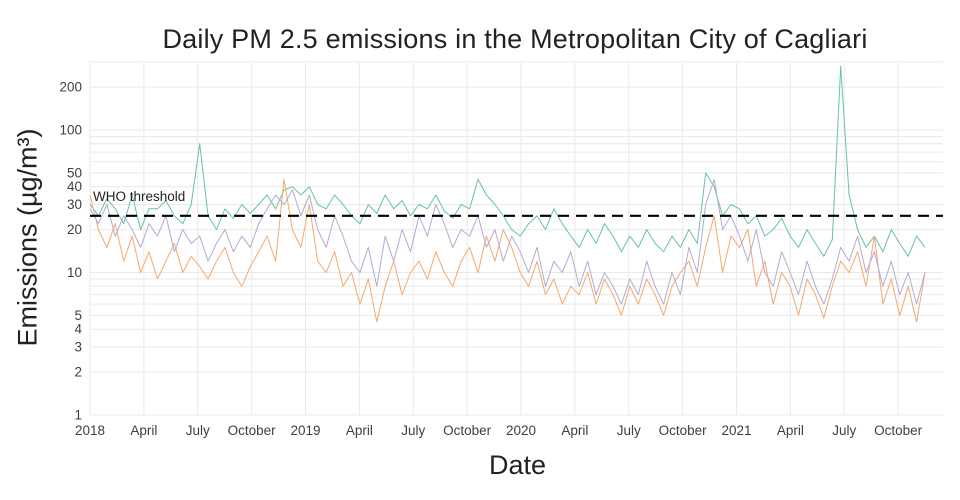  Describe the element at coordinates (74, 229) in the screenshot. I see `y-tick-label: 20` at that location.